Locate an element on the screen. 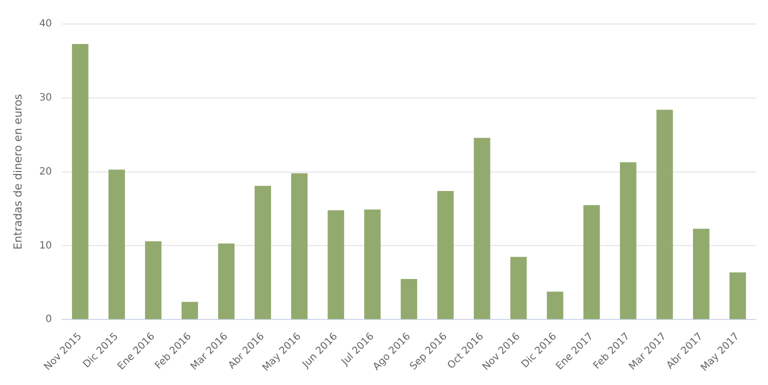  y-tick-label: 10 is located at coordinates (45, 246).